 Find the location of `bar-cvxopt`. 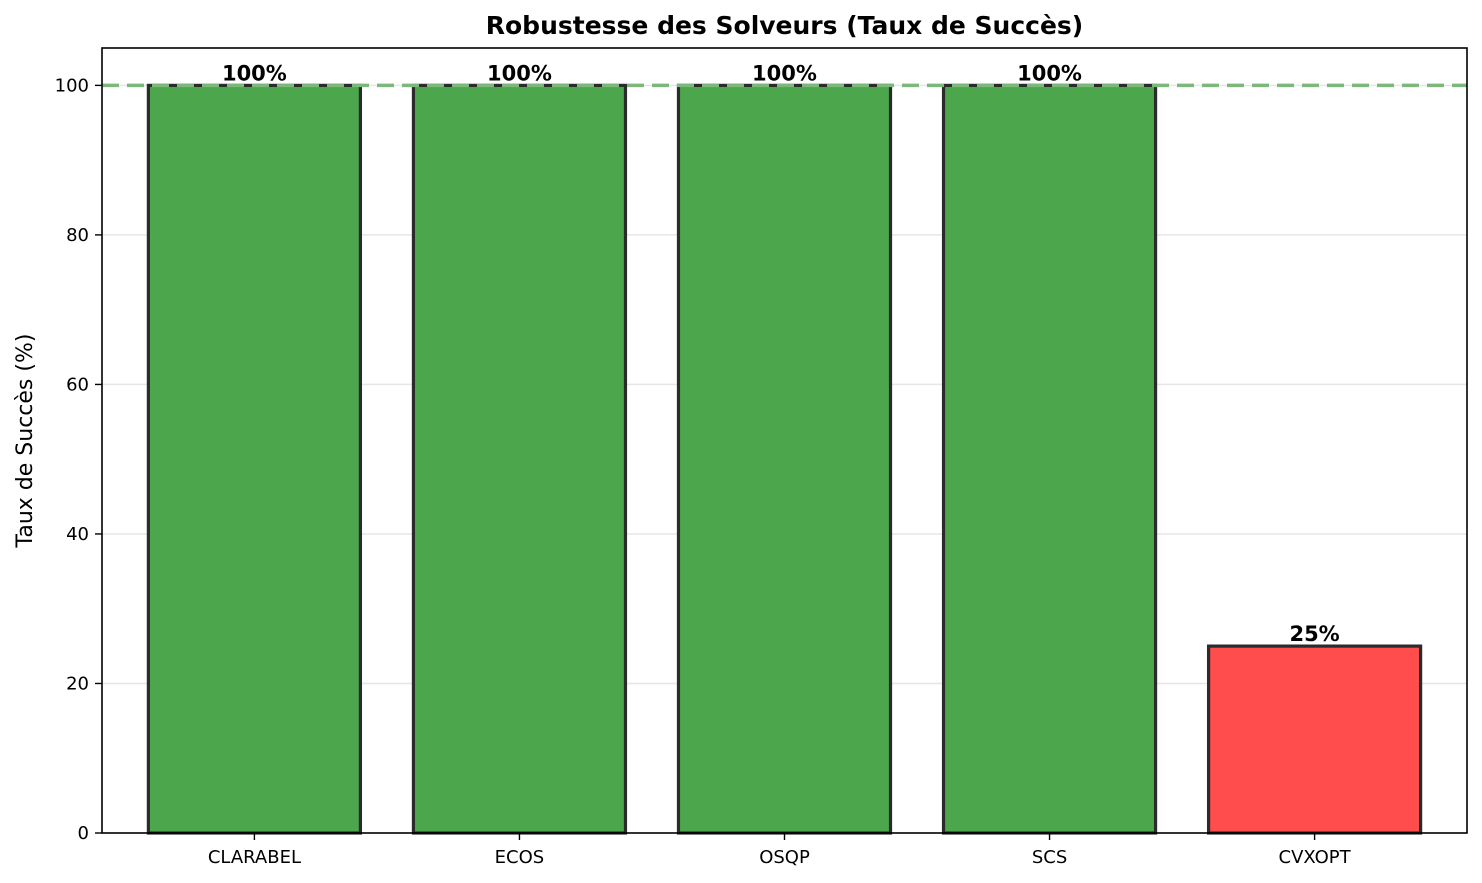

bar-cvxopt is located at coordinates (1314, 739).